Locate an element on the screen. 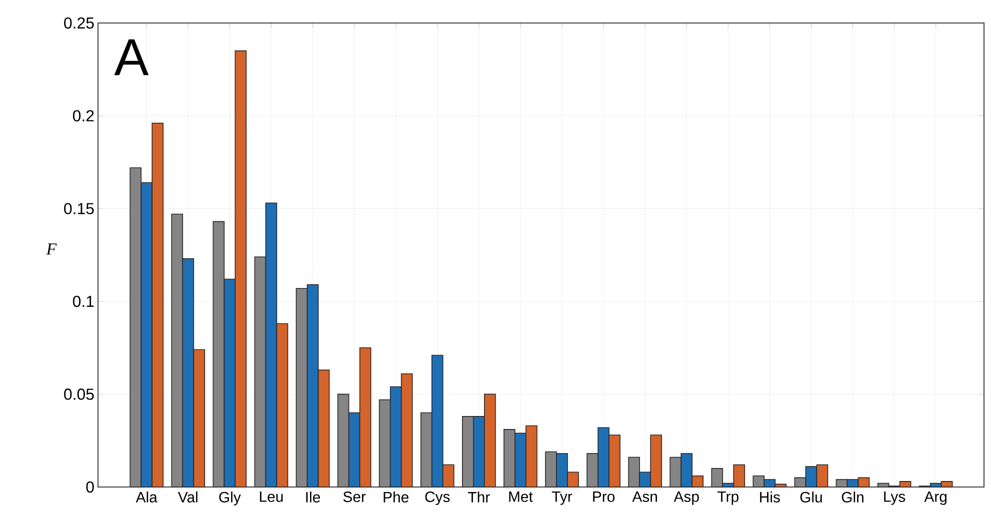 The width and height of the screenshot is (991, 529). x-tick-label: Val is located at coordinates (188, 497).